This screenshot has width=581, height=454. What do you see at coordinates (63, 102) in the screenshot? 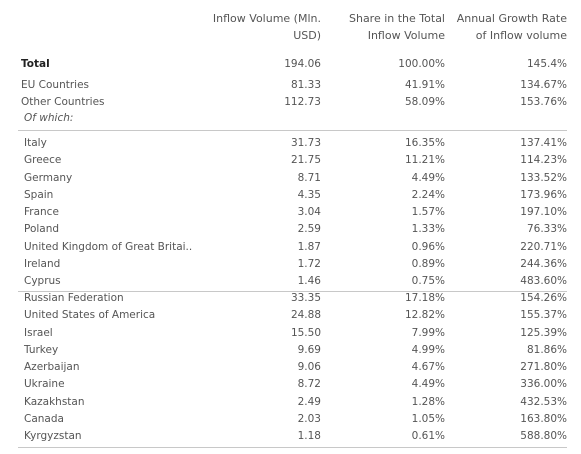
I see `other-countries-label: Other Countries` at bounding box center [63, 102].